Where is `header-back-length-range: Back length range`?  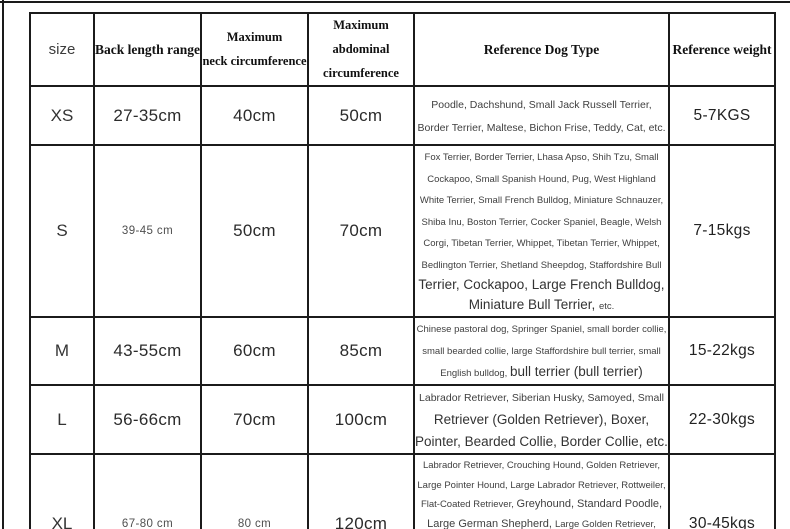 header-back-length-range: Back length range is located at coordinates (147, 49).